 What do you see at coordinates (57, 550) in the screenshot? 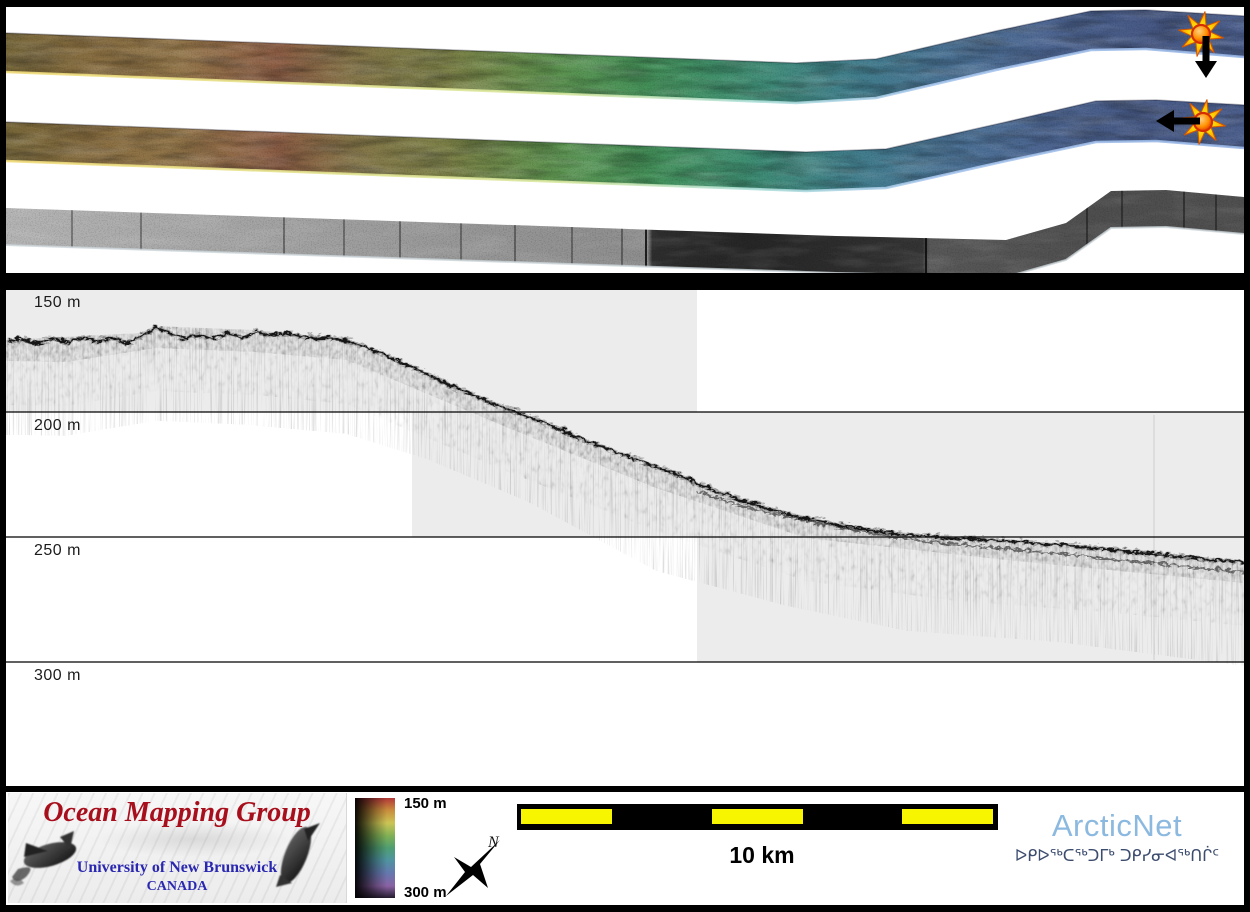
I see `depth-label-250: 250 m` at bounding box center [57, 550].